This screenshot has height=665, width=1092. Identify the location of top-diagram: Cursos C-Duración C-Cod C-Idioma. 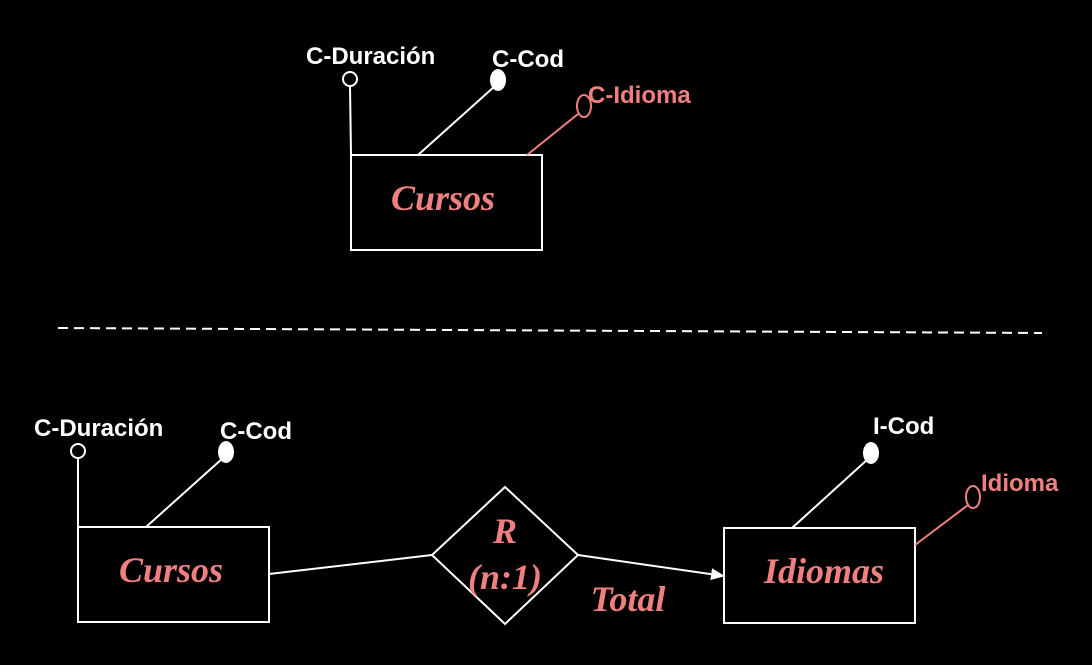
(498, 147).